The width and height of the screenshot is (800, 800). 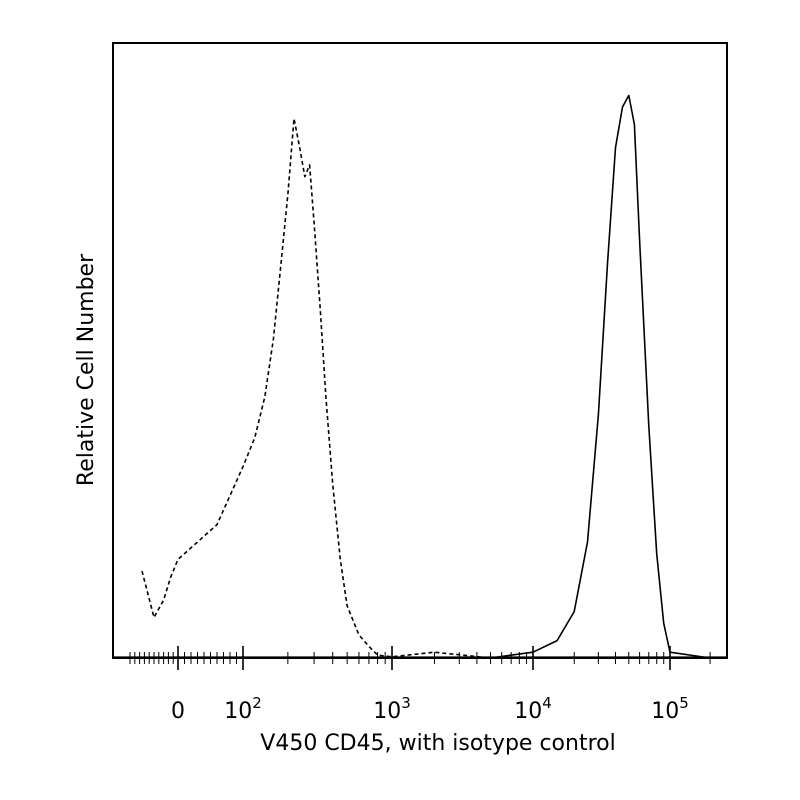 I want to click on x-tick-label: 10², so click(x=243, y=709).